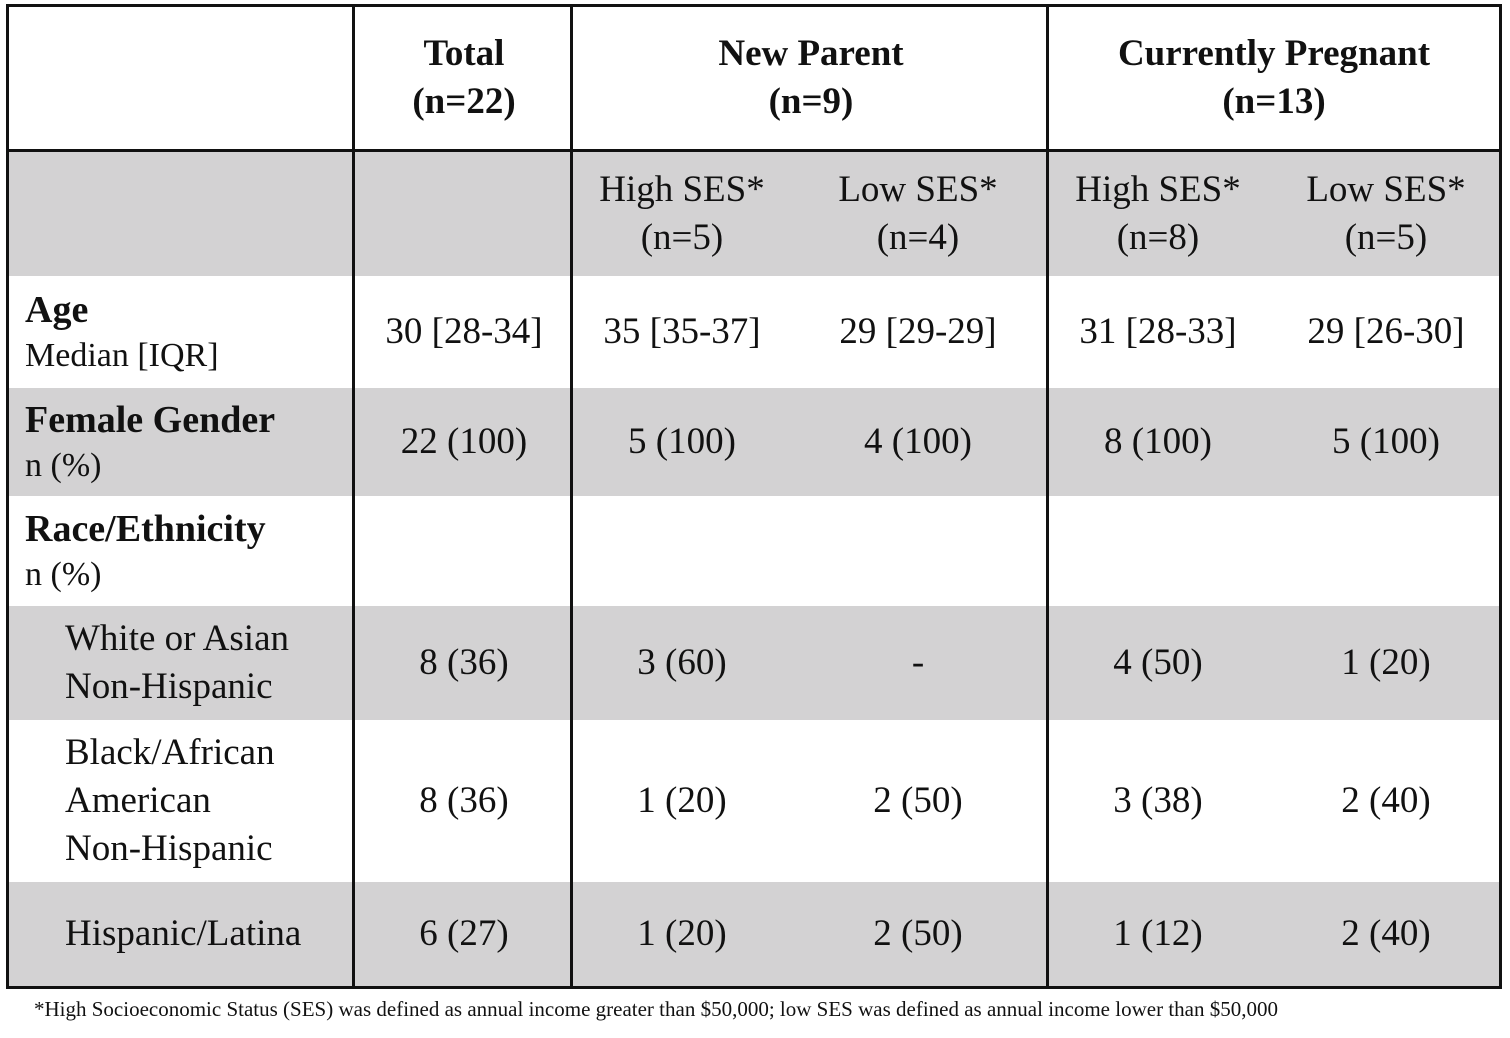 The height and width of the screenshot is (1038, 1510). Describe the element at coordinates (183, 933) in the screenshot. I see `row-label-hispanic-latina: Hispanic/Latina` at that location.